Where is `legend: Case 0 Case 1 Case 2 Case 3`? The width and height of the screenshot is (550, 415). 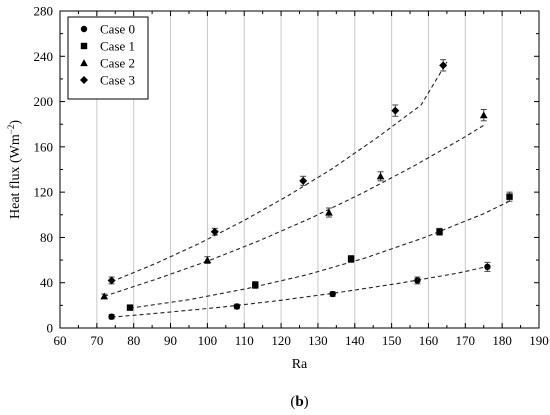
legend: Case 0 Case 1 Case 2 Case 3 is located at coordinates (108, 58).